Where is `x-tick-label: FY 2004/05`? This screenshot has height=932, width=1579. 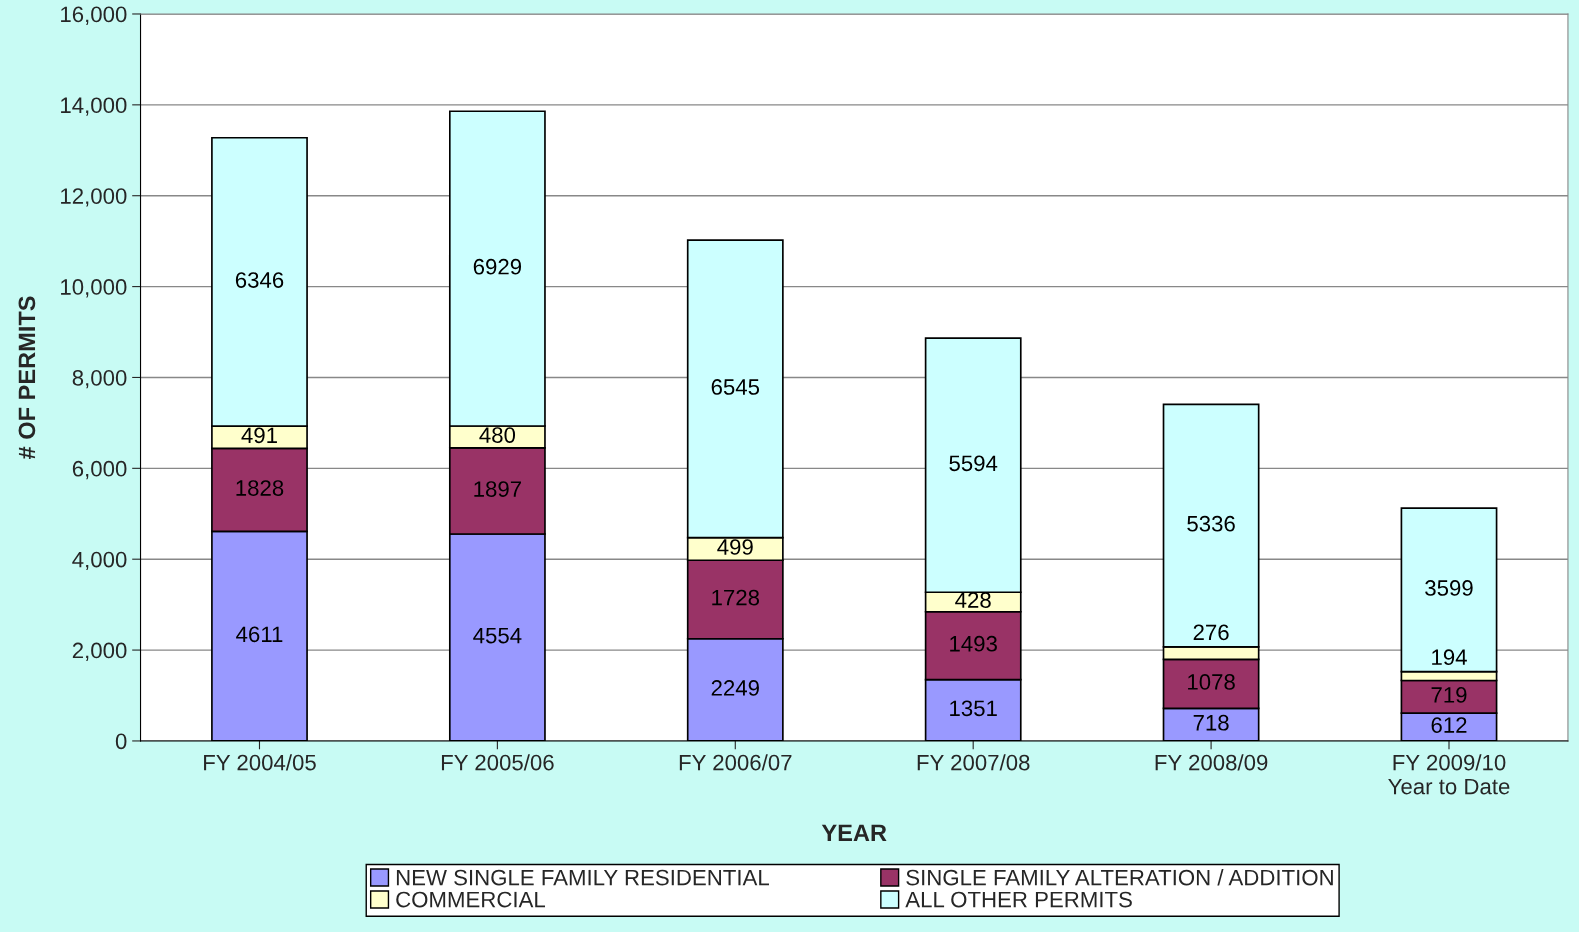
x-tick-label: FY 2004/05 is located at coordinates (260, 762).